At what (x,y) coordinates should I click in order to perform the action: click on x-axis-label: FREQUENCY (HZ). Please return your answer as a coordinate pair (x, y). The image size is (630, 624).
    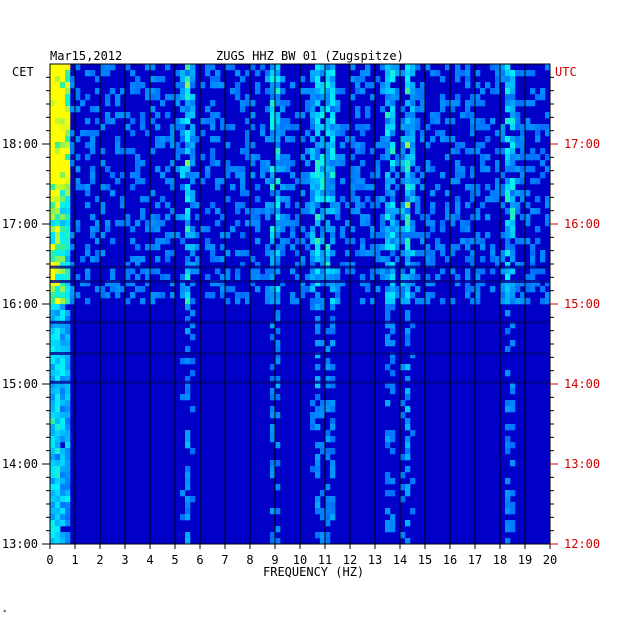
    Looking at the image, I should click on (313, 572).